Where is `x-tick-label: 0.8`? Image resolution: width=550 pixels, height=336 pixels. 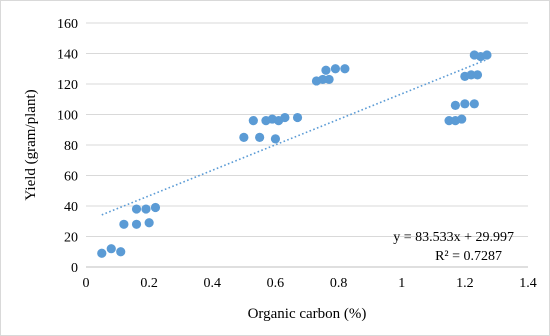 x-tick-label: 0.8 is located at coordinates (339, 283).